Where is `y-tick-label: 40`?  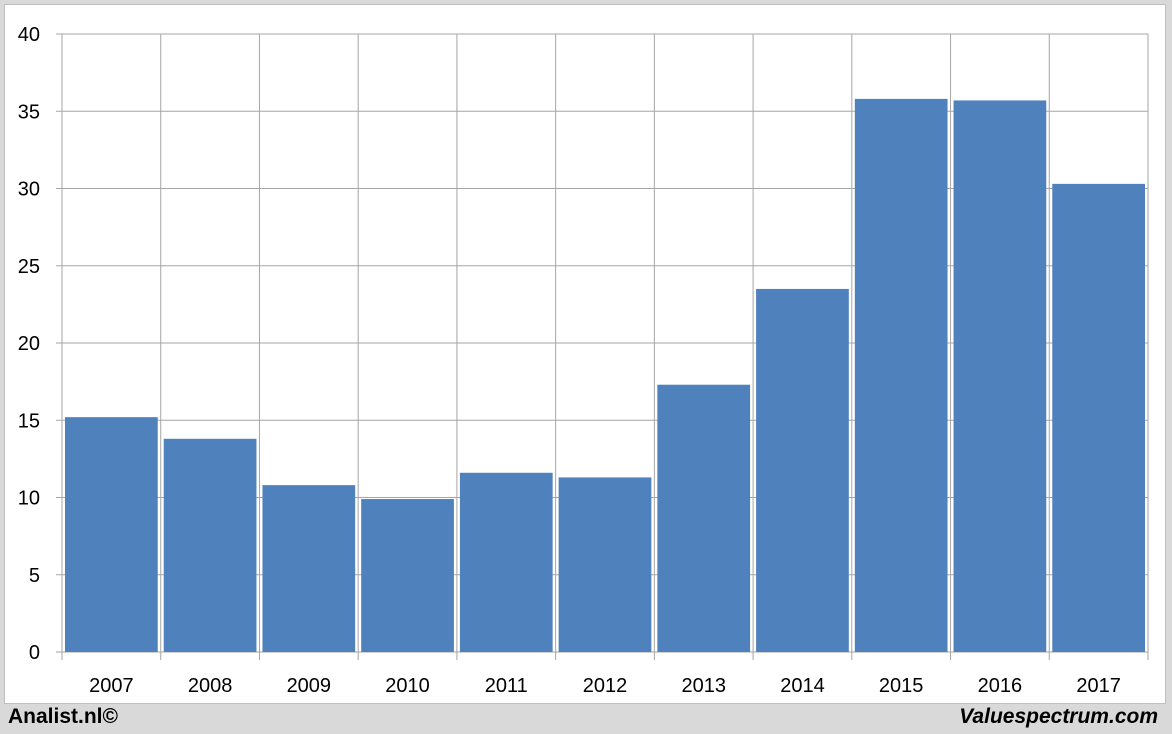
y-tick-label: 40 is located at coordinates (29, 35).